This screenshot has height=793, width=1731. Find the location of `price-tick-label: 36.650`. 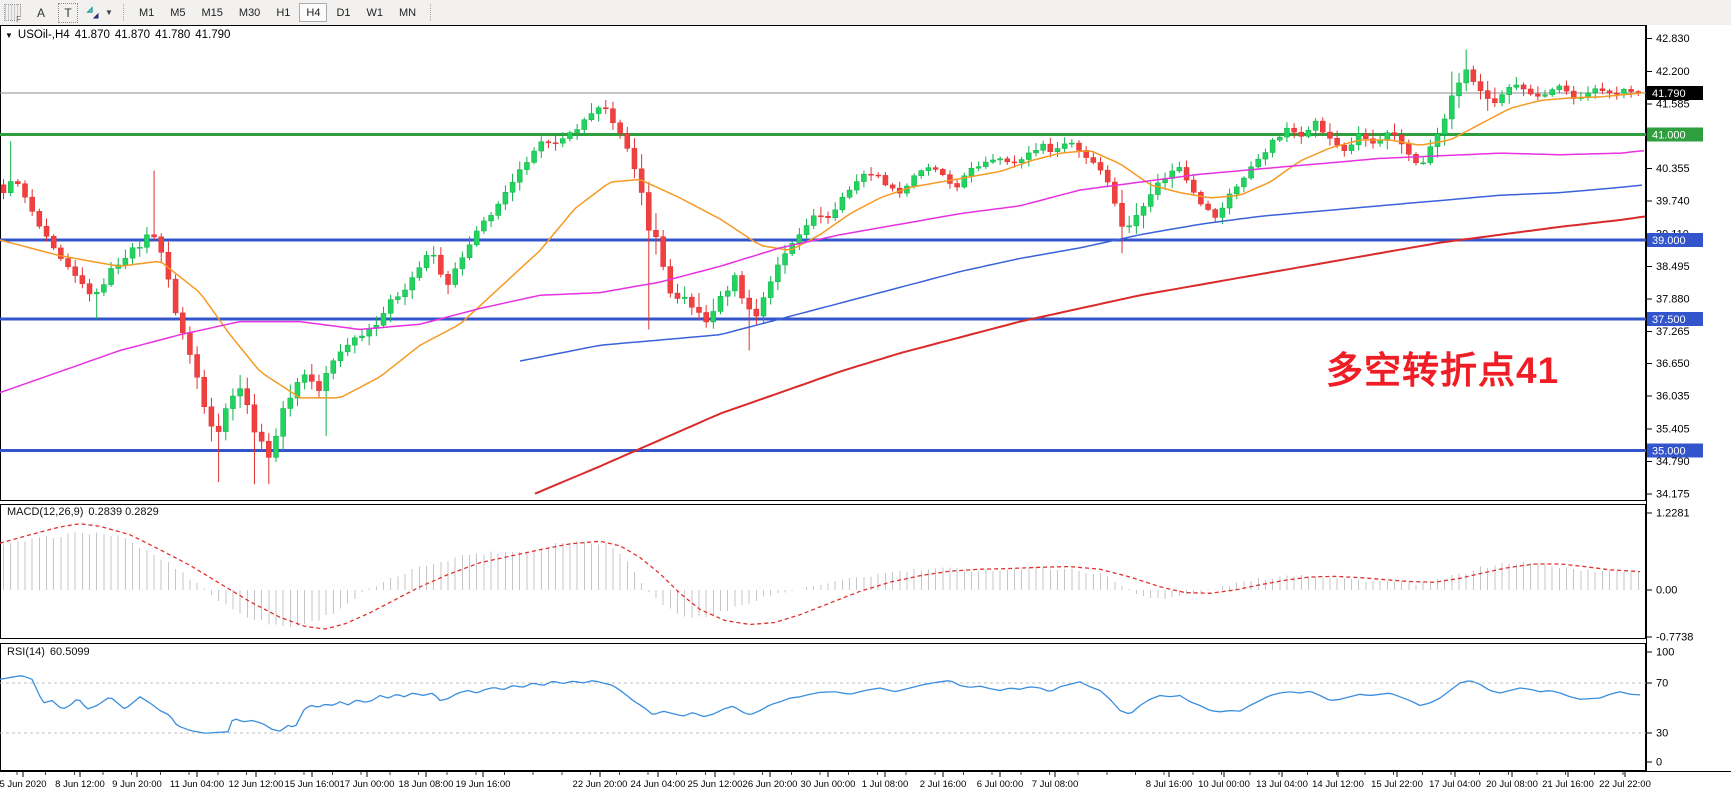

price-tick-label: 36.650 is located at coordinates (1673, 364).